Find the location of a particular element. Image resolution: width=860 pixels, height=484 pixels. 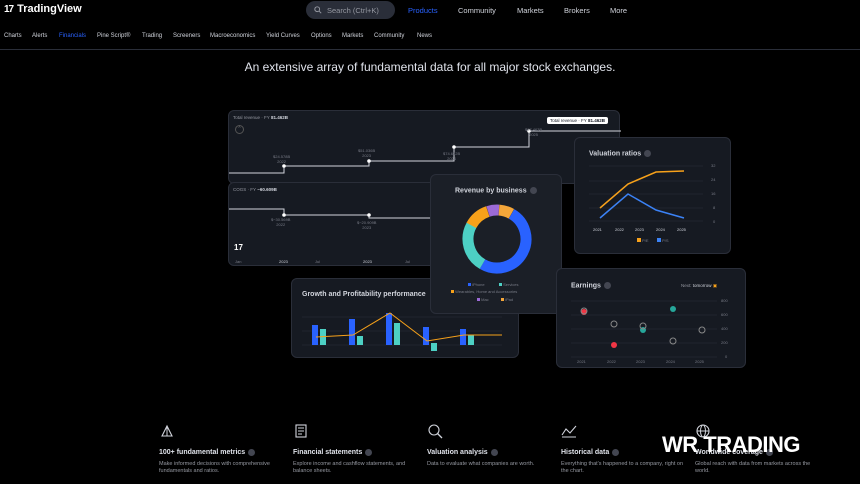

revenue-label: Total revenue · FY is located at coordinates (251, 117).